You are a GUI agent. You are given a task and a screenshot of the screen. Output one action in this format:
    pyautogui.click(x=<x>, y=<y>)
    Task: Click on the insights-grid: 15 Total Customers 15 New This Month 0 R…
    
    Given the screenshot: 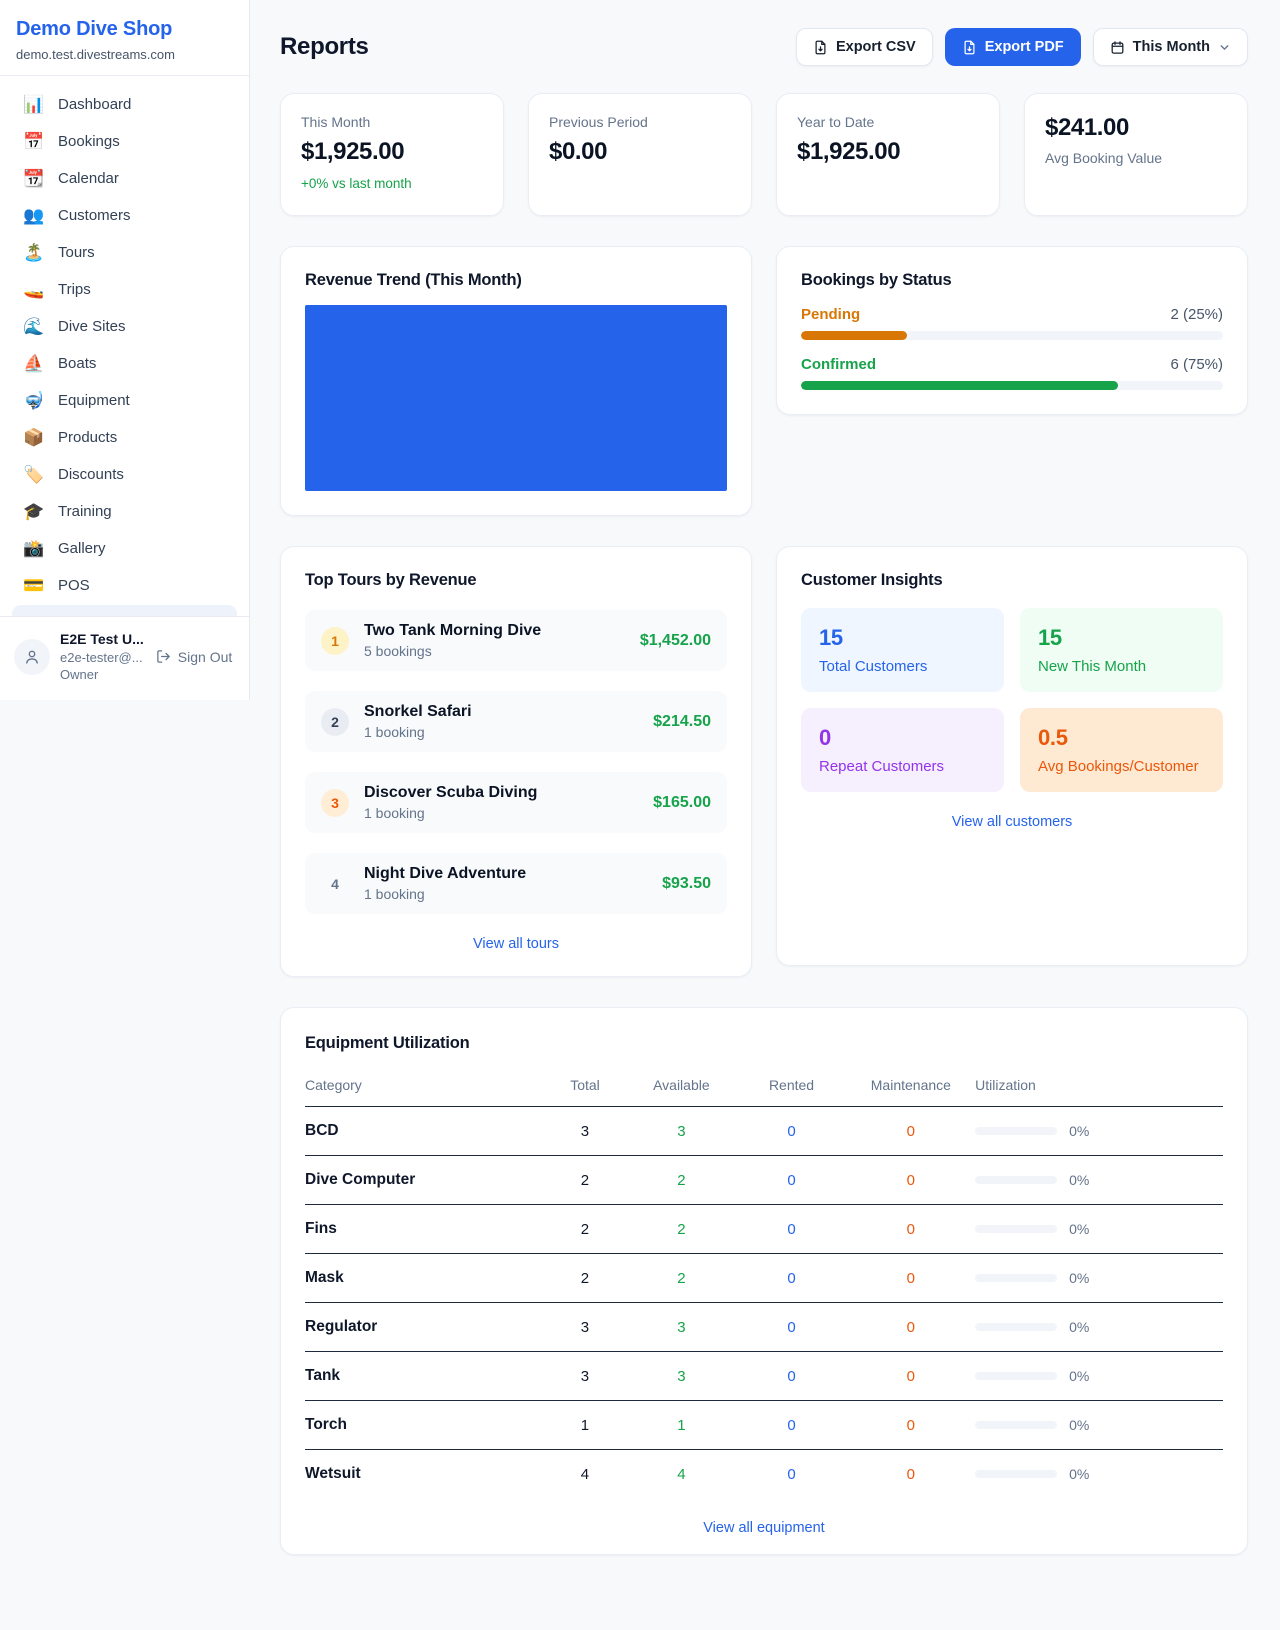 What is the action you would take?
    pyautogui.click(x=1012, y=700)
    